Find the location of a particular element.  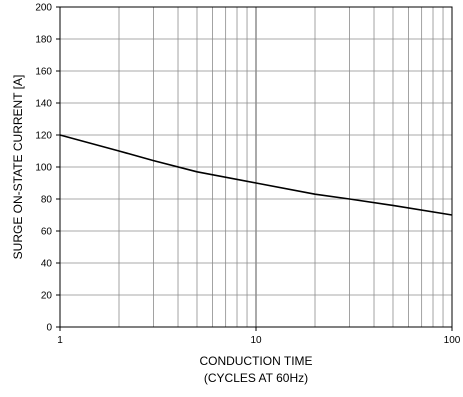

y-tick-label: 80 is located at coordinates (47, 200).